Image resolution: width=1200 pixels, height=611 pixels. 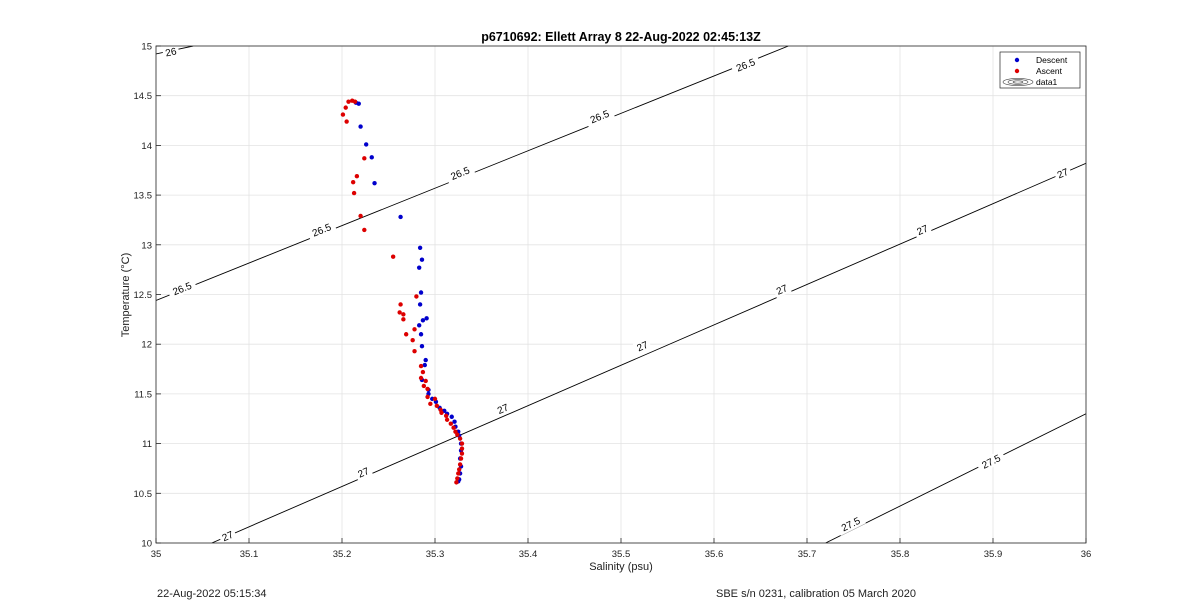 What do you see at coordinates (807, 554) in the screenshot?
I see `x-tick-label: 35.7` at bounding box center [807, 554].